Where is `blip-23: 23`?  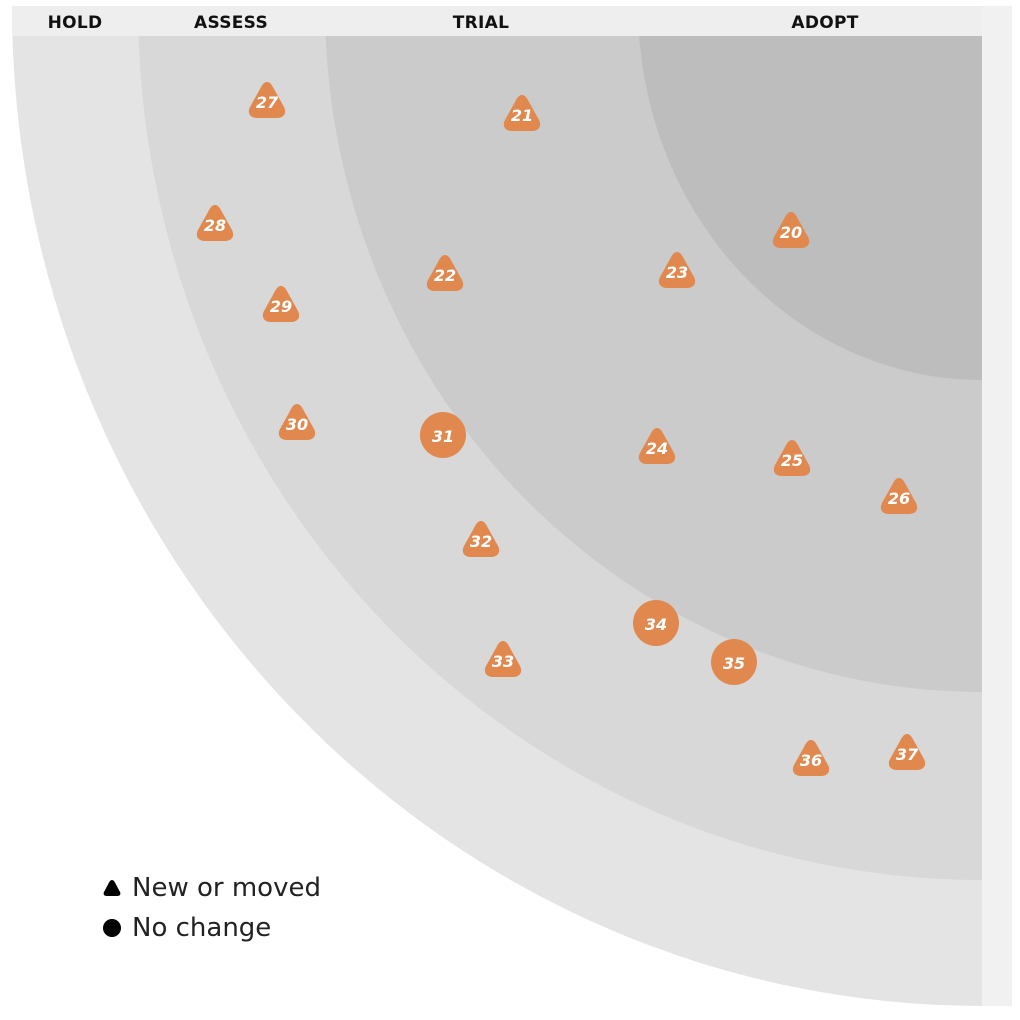 blip-23: 23 is located at coordinates (677, 270).